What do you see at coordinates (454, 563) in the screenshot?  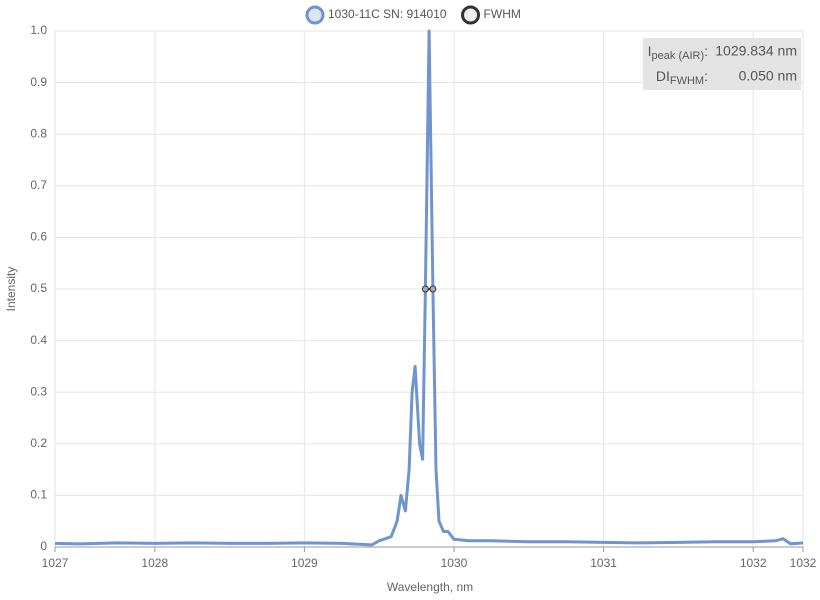 I see `x-tick-label: 1030` at bounding box center [454, 563].